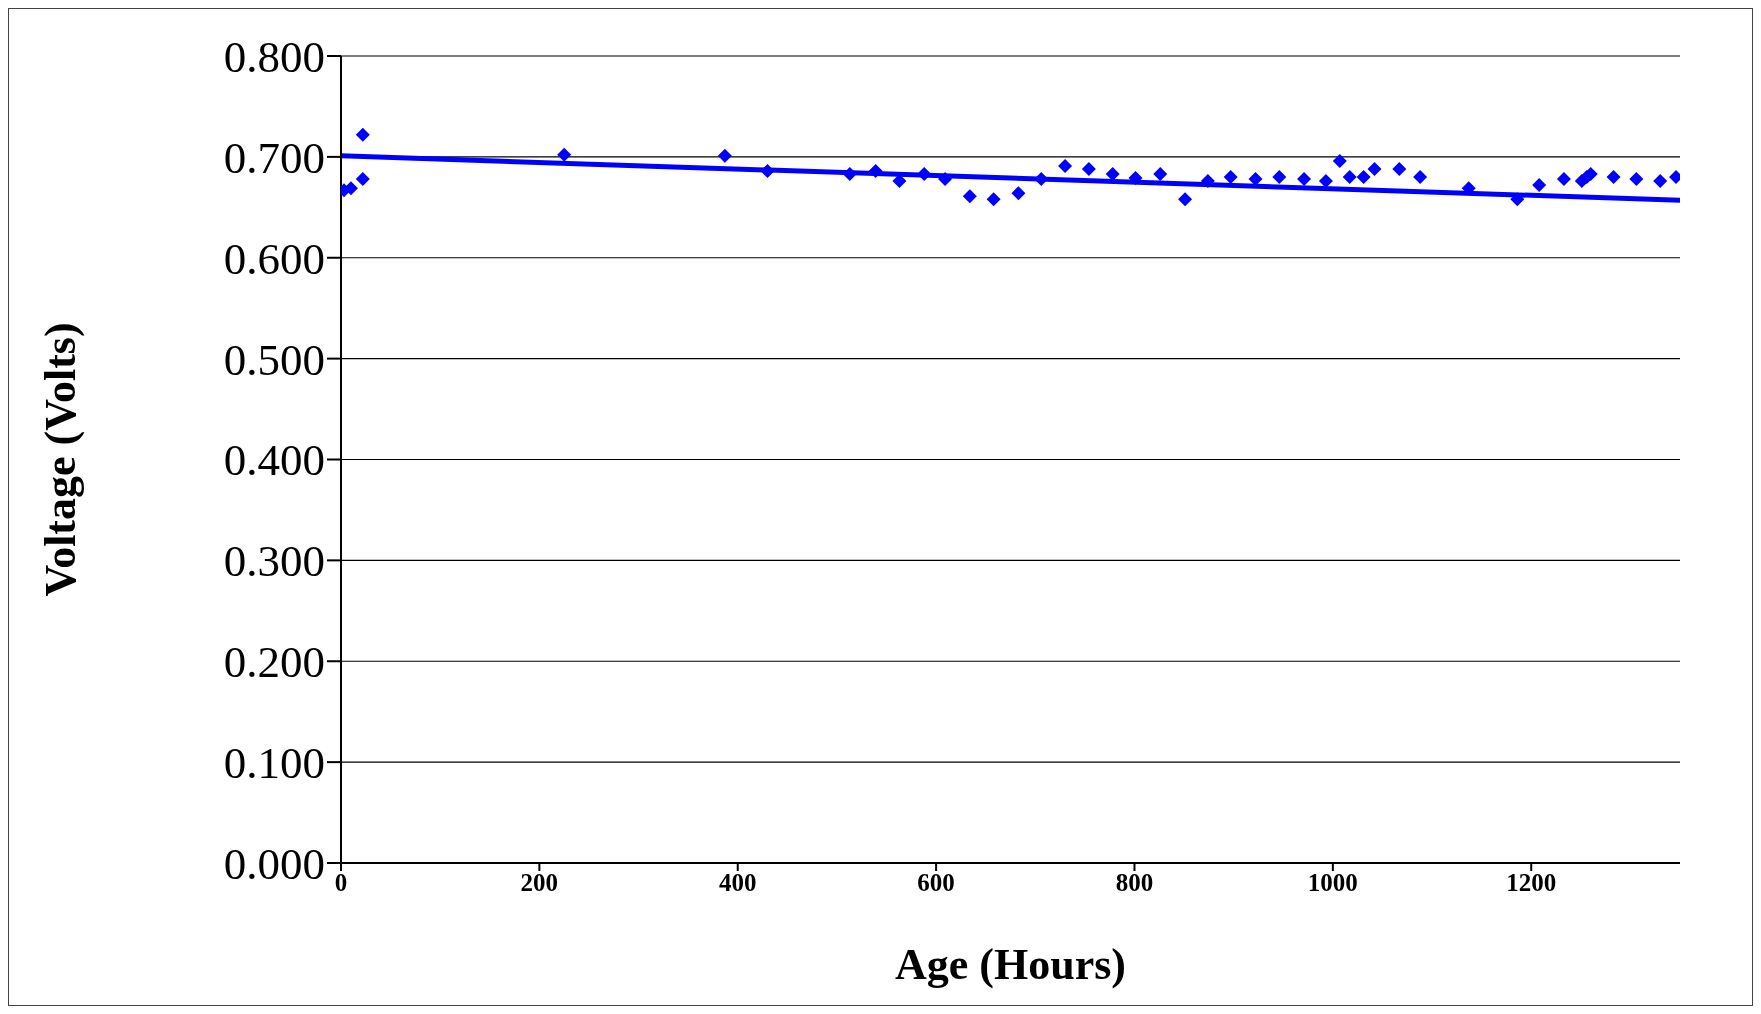  Describe the element at coordinates (274, 863) in the screenshot. I see `y-tick-label: 0.000` at that location.